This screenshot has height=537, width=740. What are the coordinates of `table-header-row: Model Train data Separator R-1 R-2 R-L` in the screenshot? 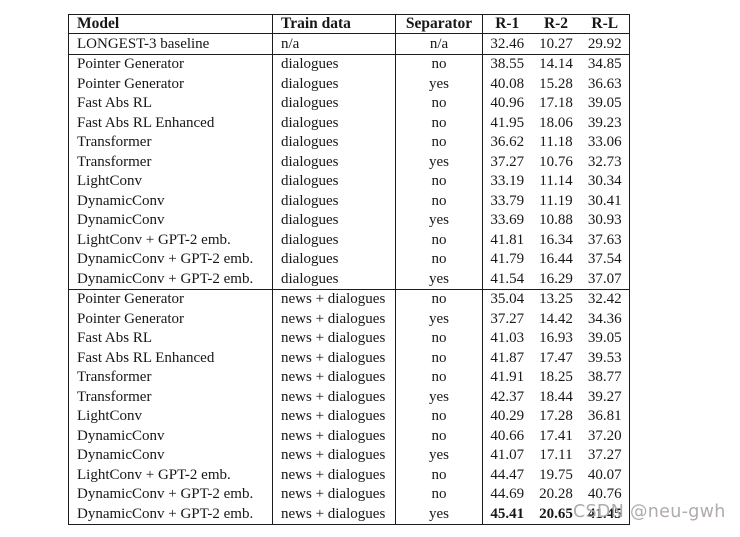 It's located at (349, 24).